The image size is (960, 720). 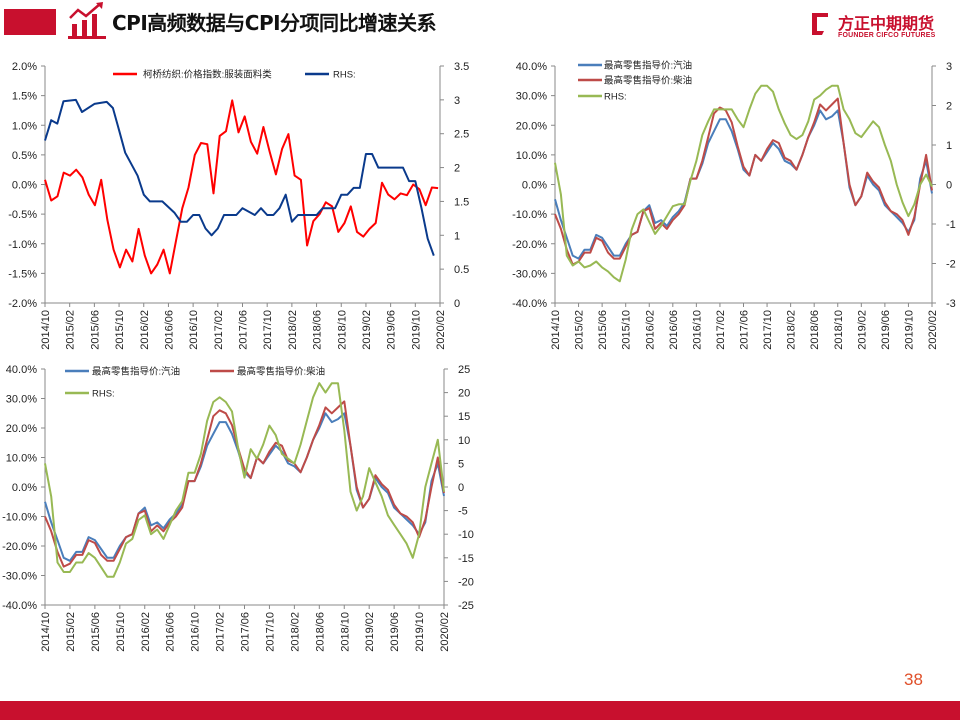 What do you see at coordinates (24, 126) in the screenshot?
I see `left-tick-label: 1.0%` at bounding box center [24, 126].